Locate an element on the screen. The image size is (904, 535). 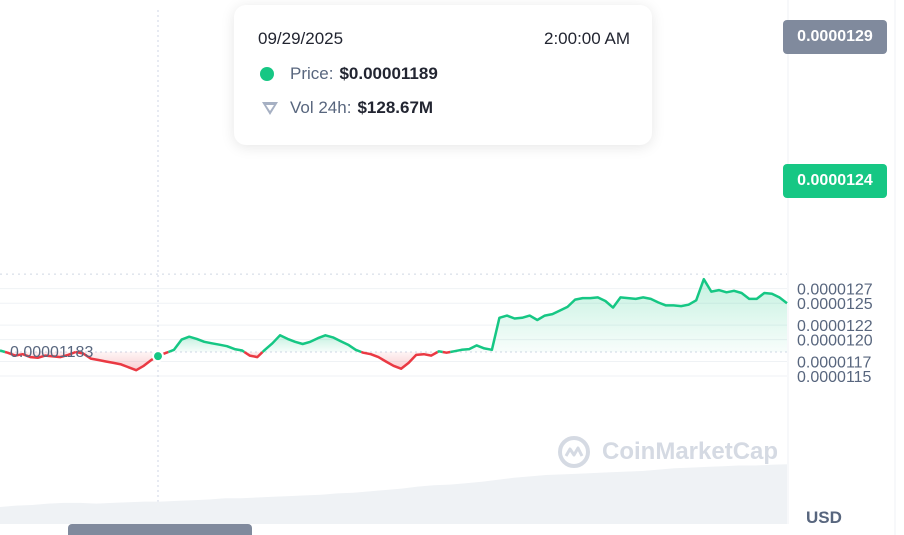
tooltip-price-value: $0.00001189 is located at coordinates (388, 73).